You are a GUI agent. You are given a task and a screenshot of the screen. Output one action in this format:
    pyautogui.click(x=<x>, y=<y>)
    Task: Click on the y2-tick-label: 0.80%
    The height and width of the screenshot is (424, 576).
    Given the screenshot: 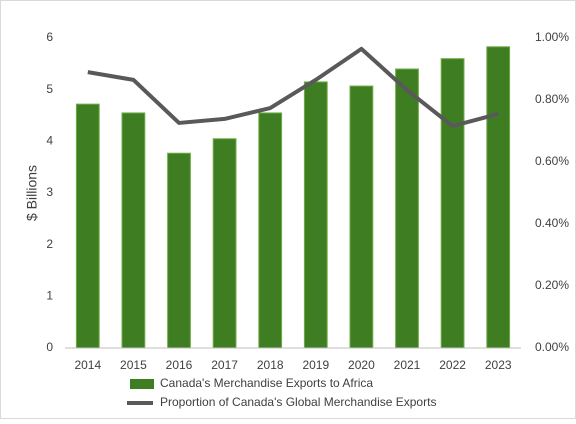 What is the action you would take?
    pyautogui.click(x=552, y=99)
    